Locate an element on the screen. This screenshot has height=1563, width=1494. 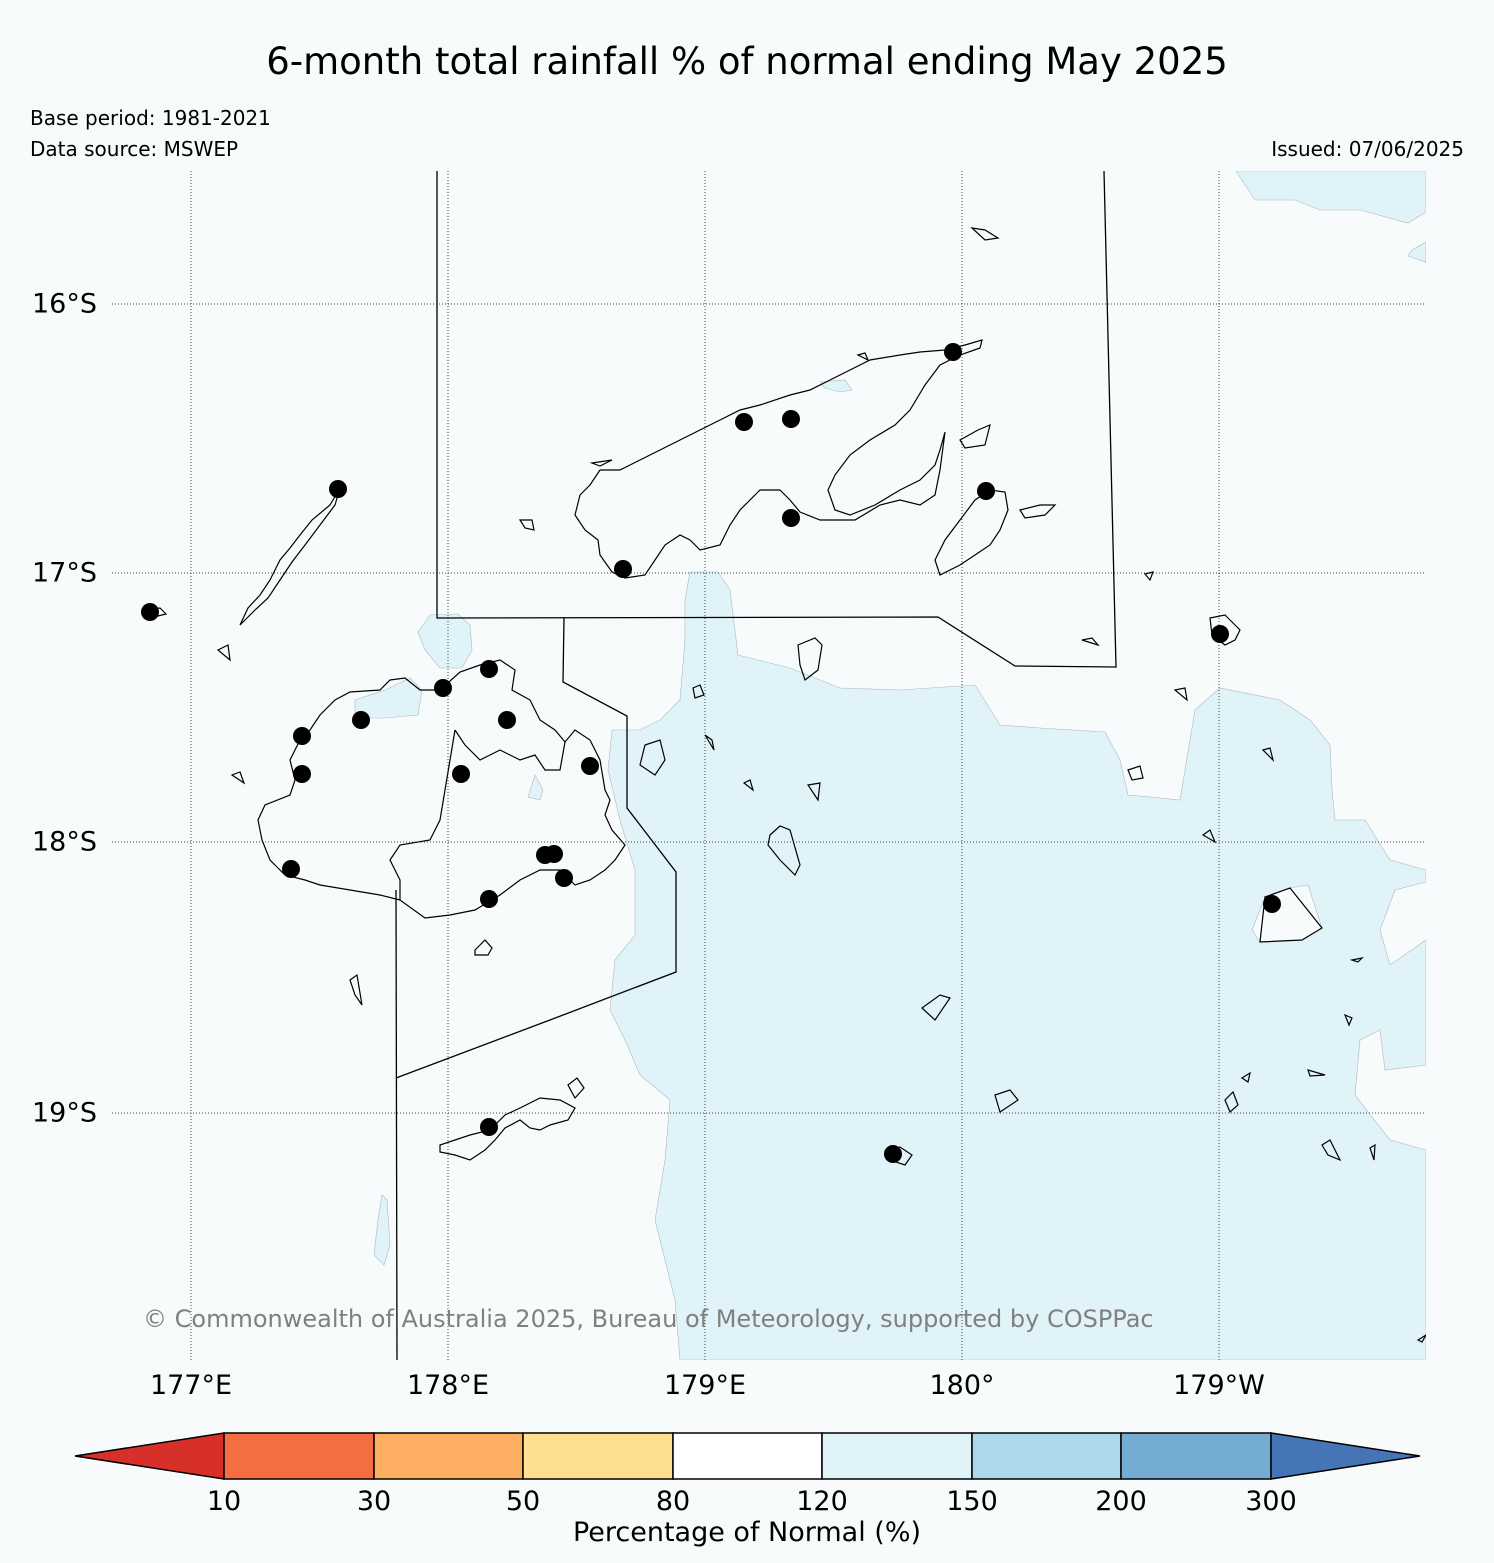
lakeba-island is located at coordinates (1291, 915).